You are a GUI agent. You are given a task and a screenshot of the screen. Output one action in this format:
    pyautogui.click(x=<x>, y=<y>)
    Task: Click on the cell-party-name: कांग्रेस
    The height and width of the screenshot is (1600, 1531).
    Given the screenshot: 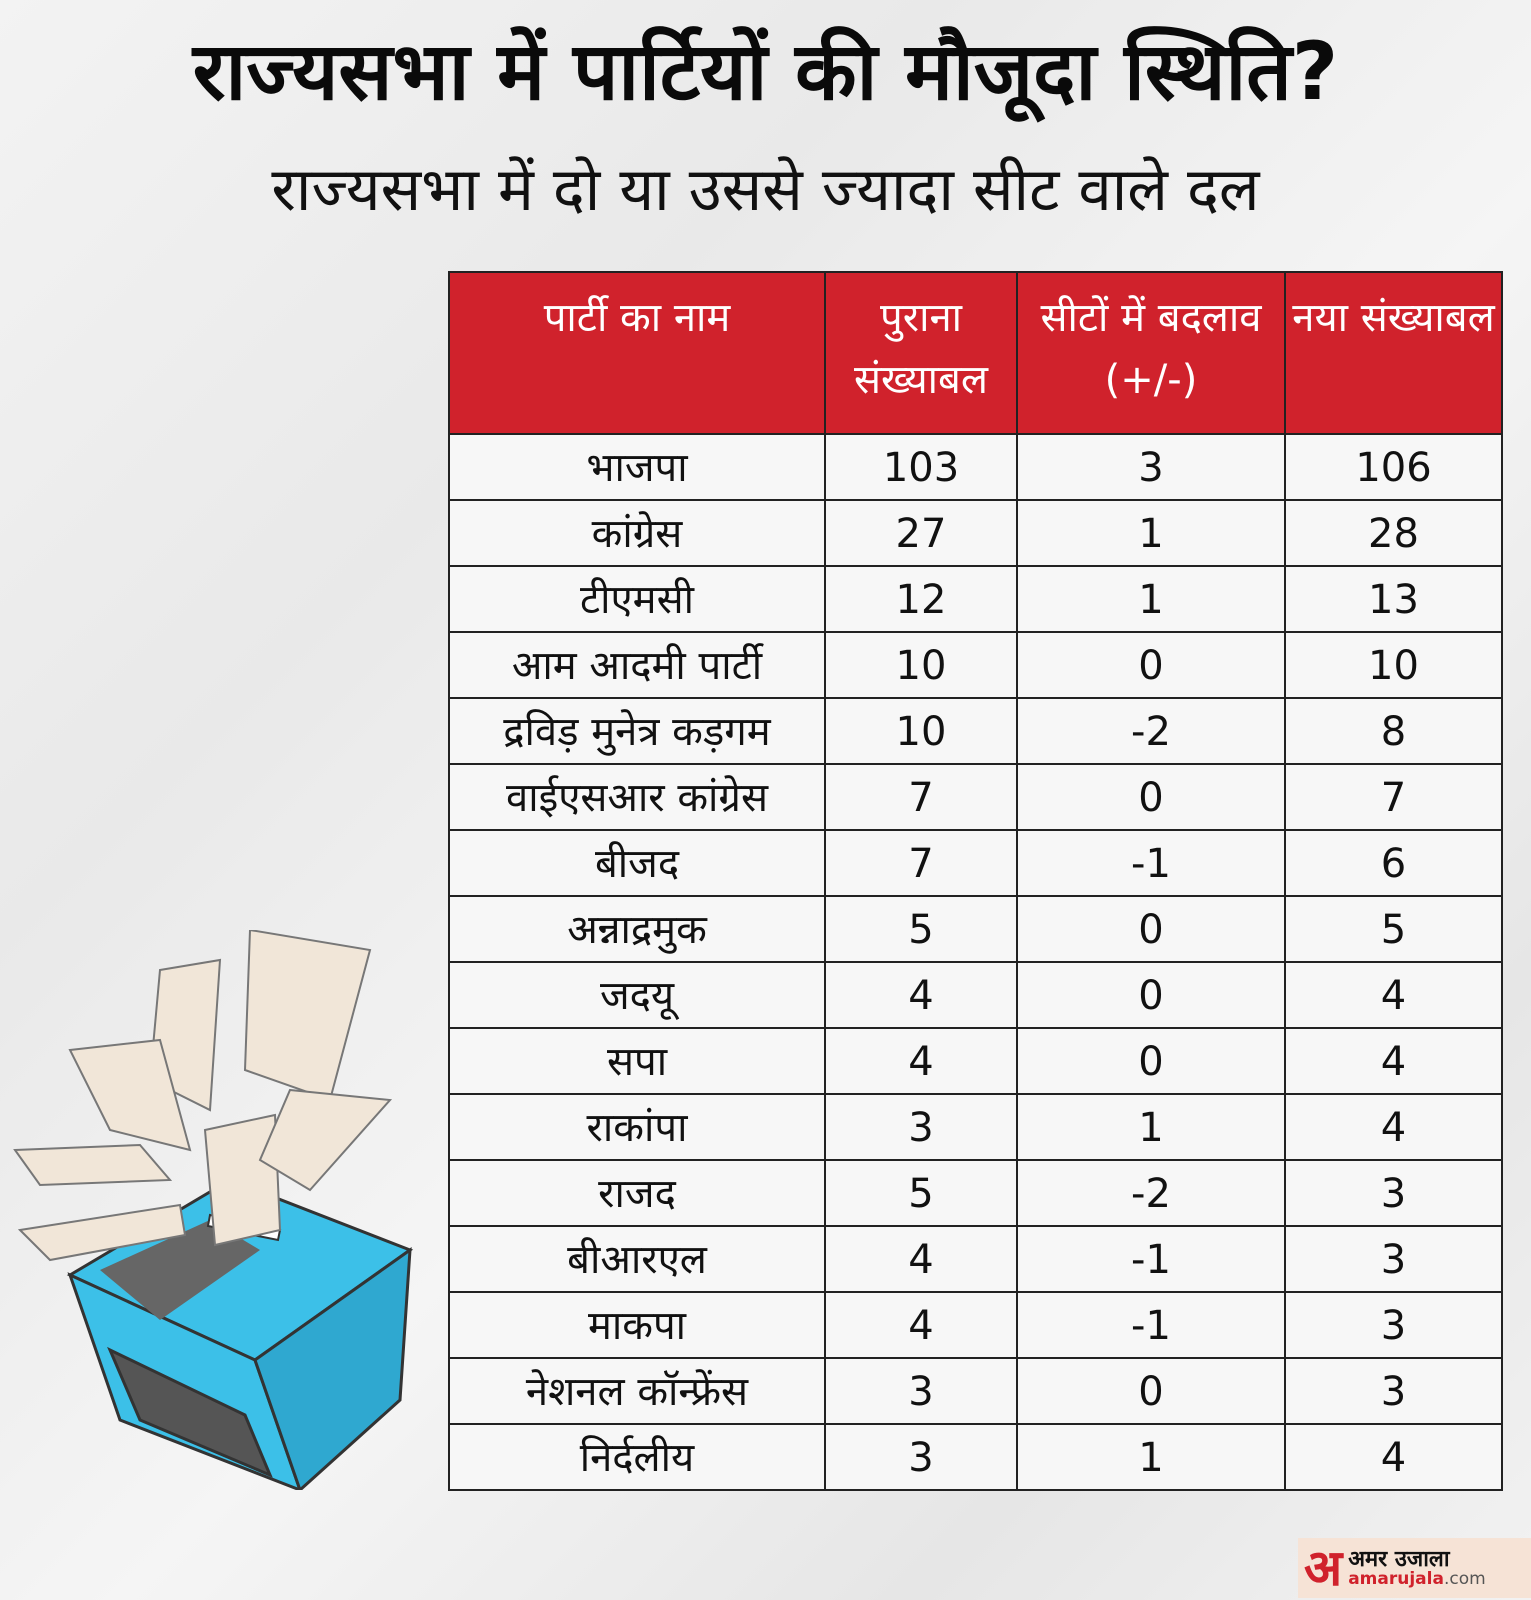 What is the action you would take?
    pyautogui.click(x=637, y=533)
    